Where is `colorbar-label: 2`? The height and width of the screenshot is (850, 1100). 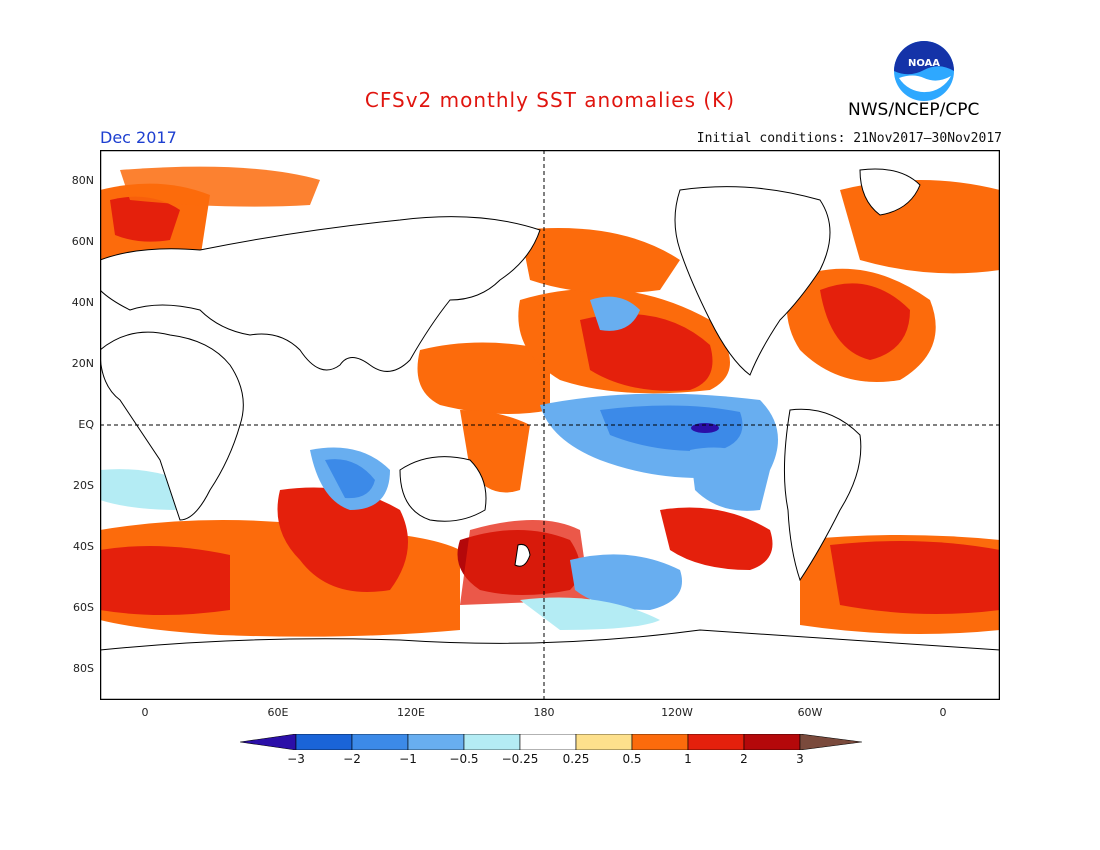 colorbar-label: 2 is located at coordinates (744, 759).